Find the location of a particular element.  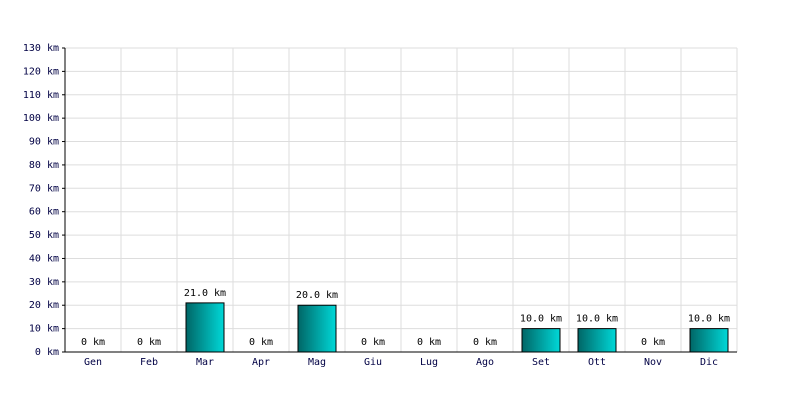

y-tick-label: 60 km is located at coordinates (44, 212).